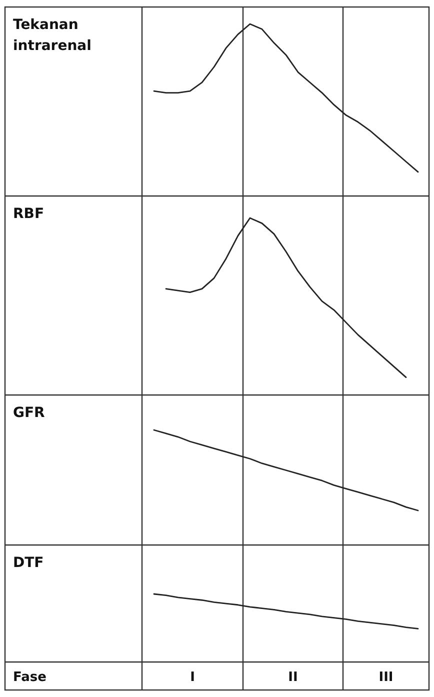  I want to click on category-label: I, so click(192, 677).